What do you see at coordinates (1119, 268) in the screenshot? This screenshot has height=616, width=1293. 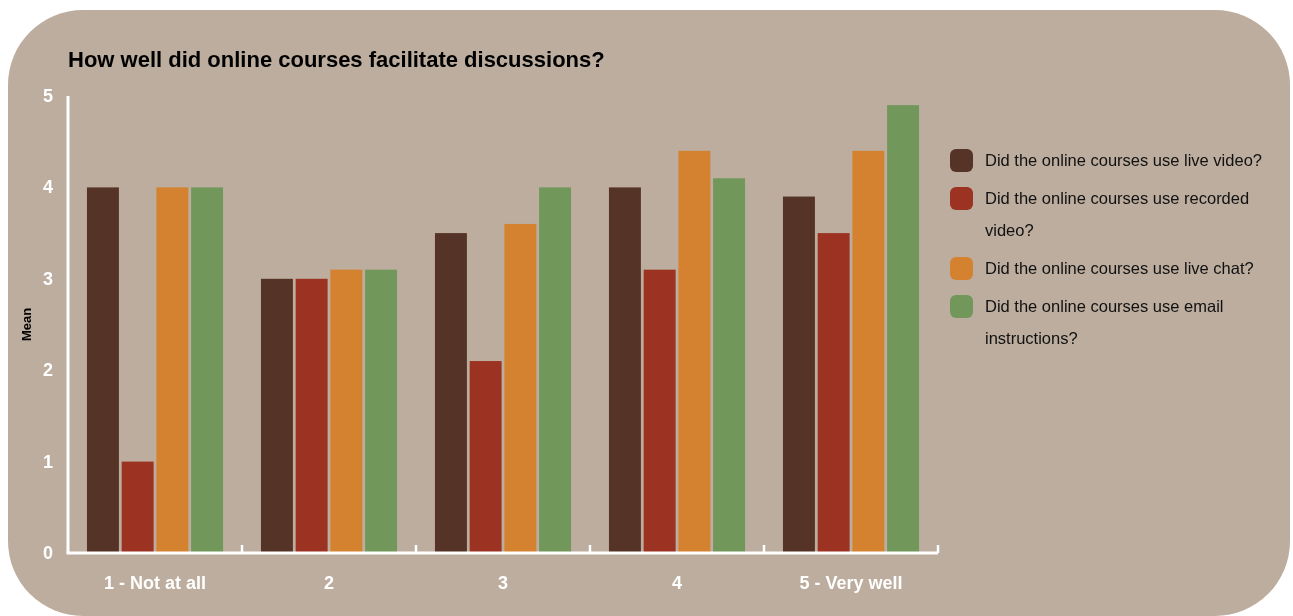 I see `legend-label: Did the online courses use live chat?` at bounding box center [1119, 268].